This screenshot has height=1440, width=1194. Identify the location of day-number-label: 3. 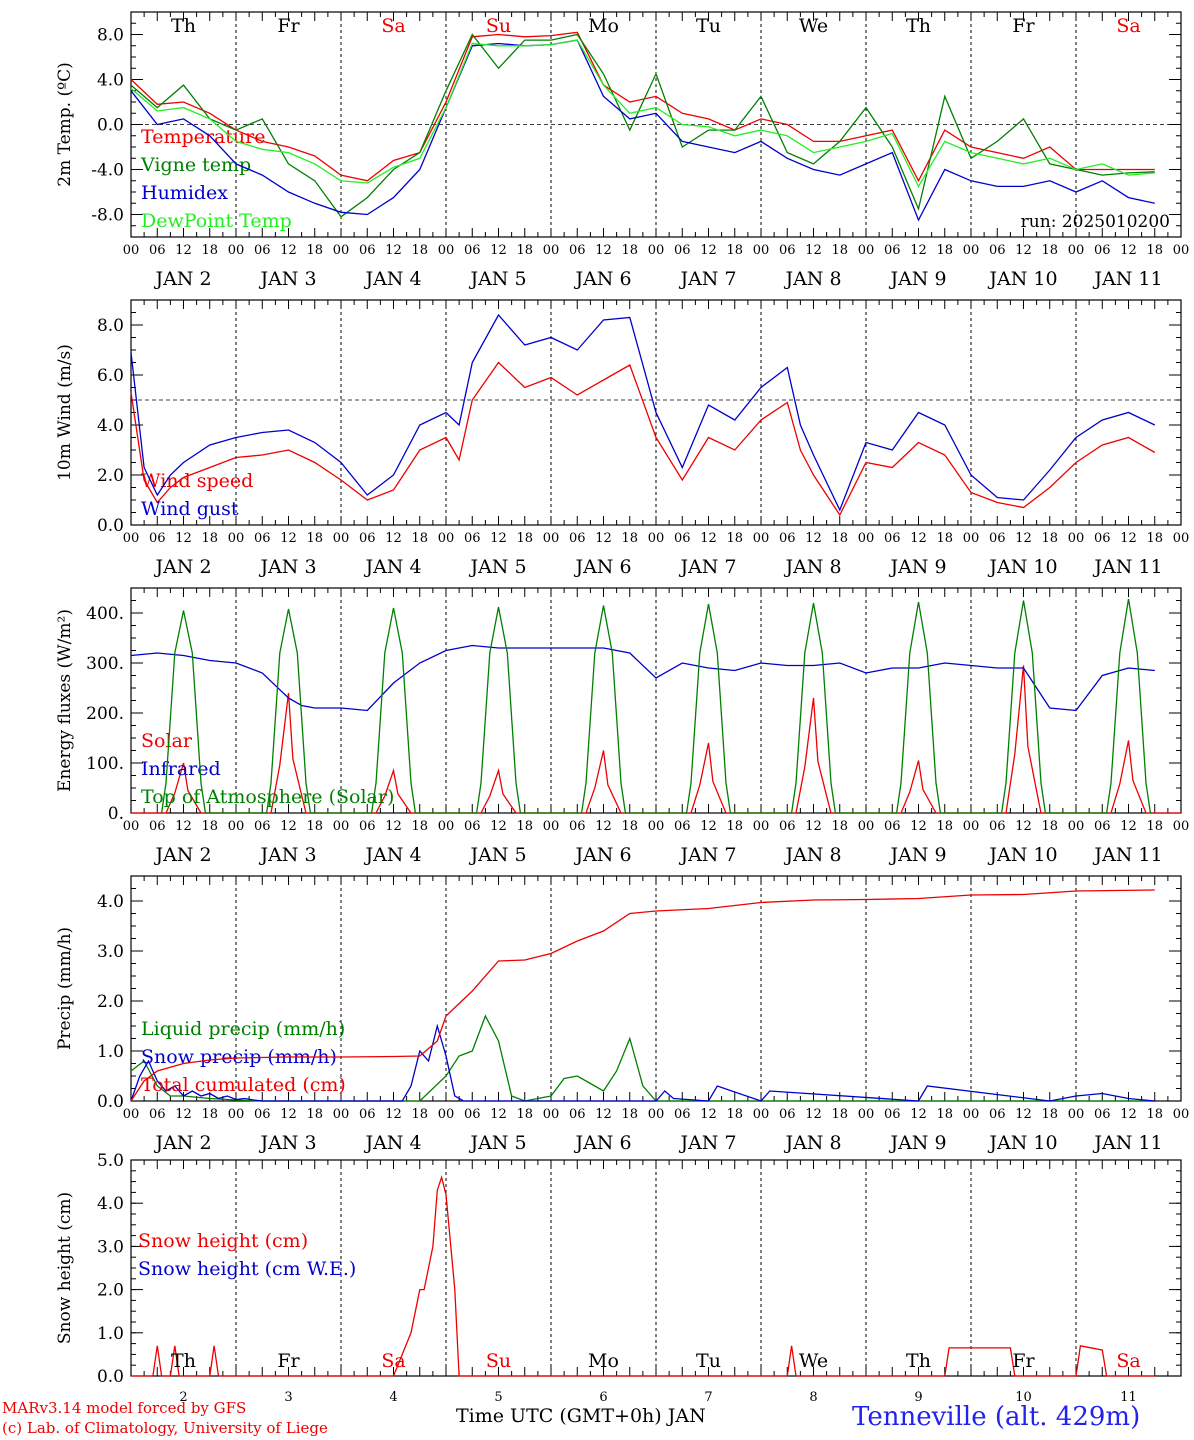
(288, 1397).